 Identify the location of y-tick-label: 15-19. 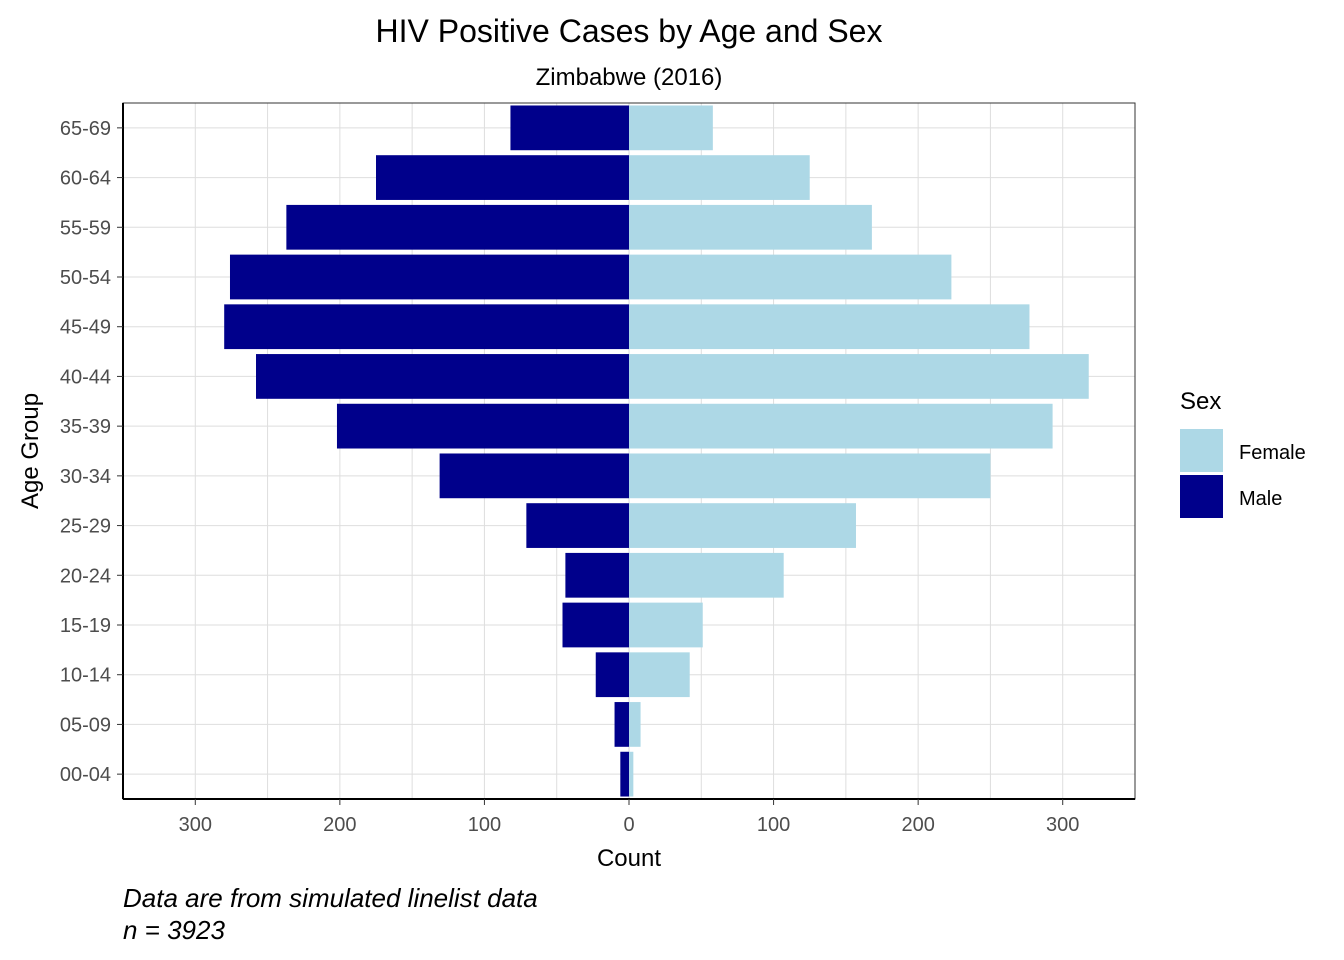
(85, 626).